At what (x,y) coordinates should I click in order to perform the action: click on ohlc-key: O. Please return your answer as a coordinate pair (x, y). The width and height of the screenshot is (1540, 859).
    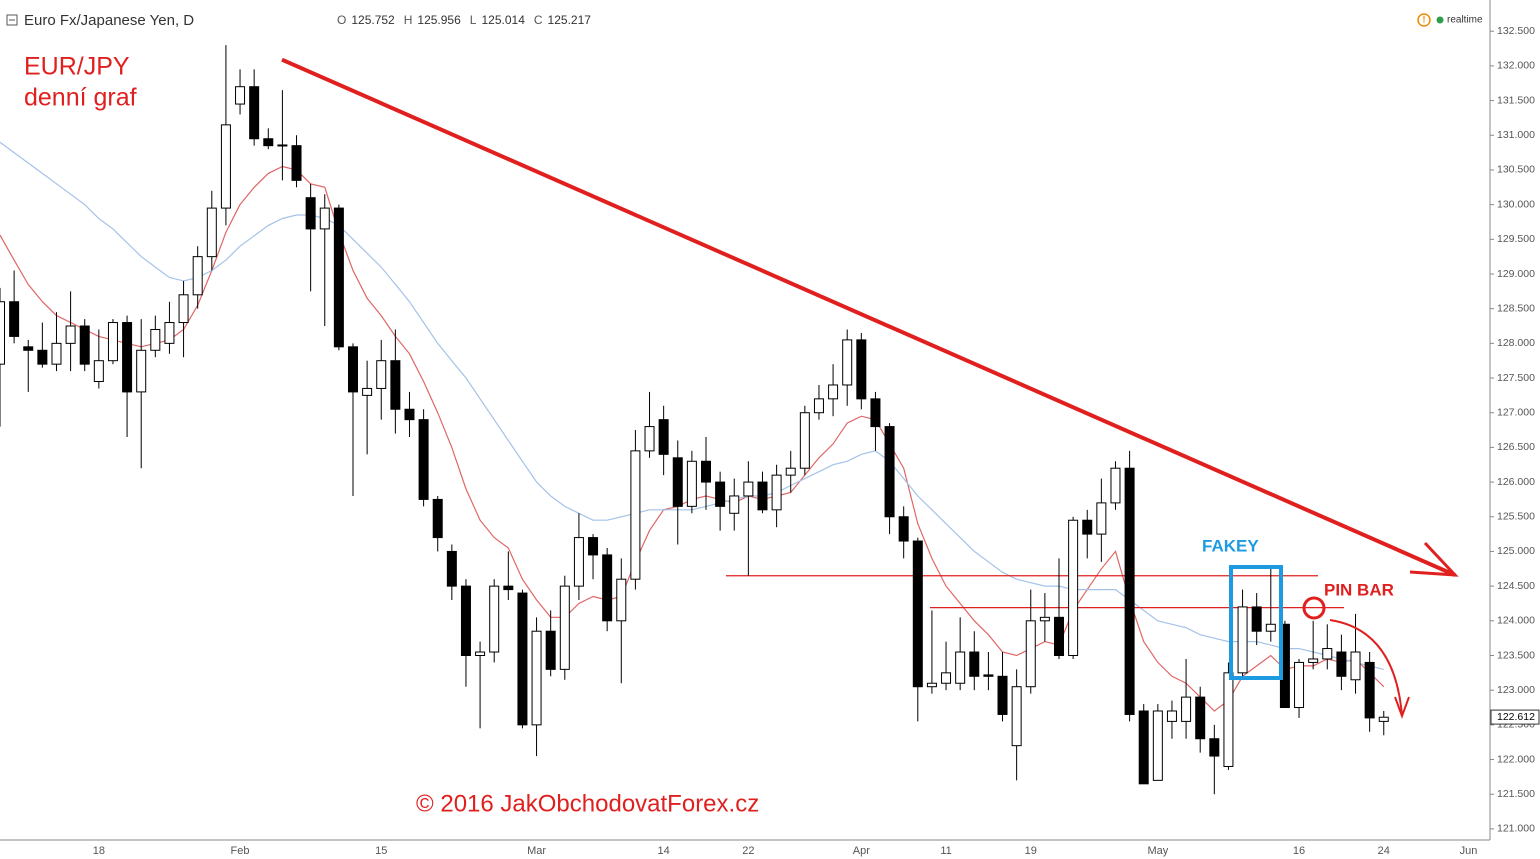
    Looking at the image, I should click on (341, 20).